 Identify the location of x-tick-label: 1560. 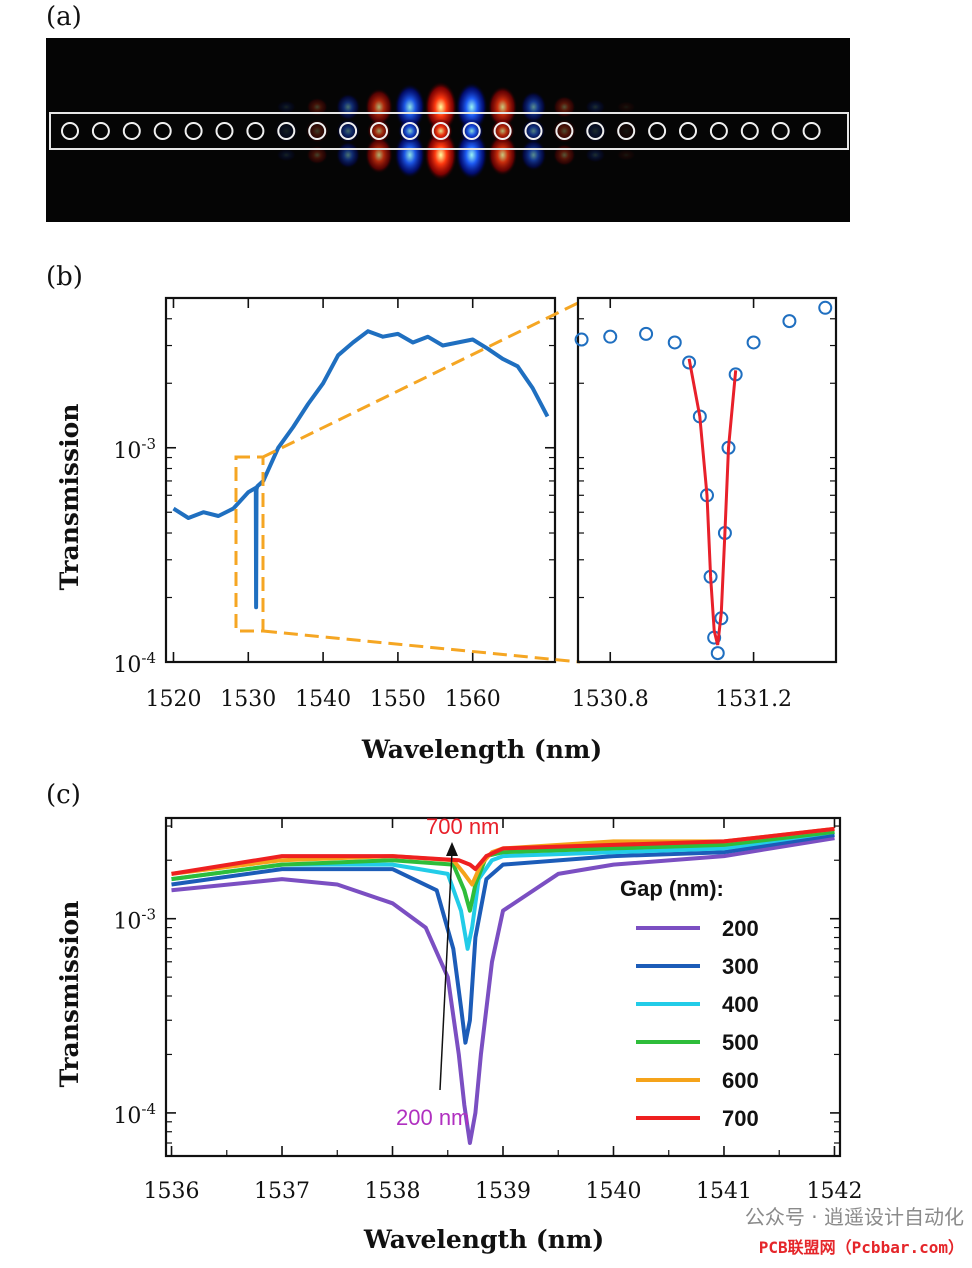
(473, 699).